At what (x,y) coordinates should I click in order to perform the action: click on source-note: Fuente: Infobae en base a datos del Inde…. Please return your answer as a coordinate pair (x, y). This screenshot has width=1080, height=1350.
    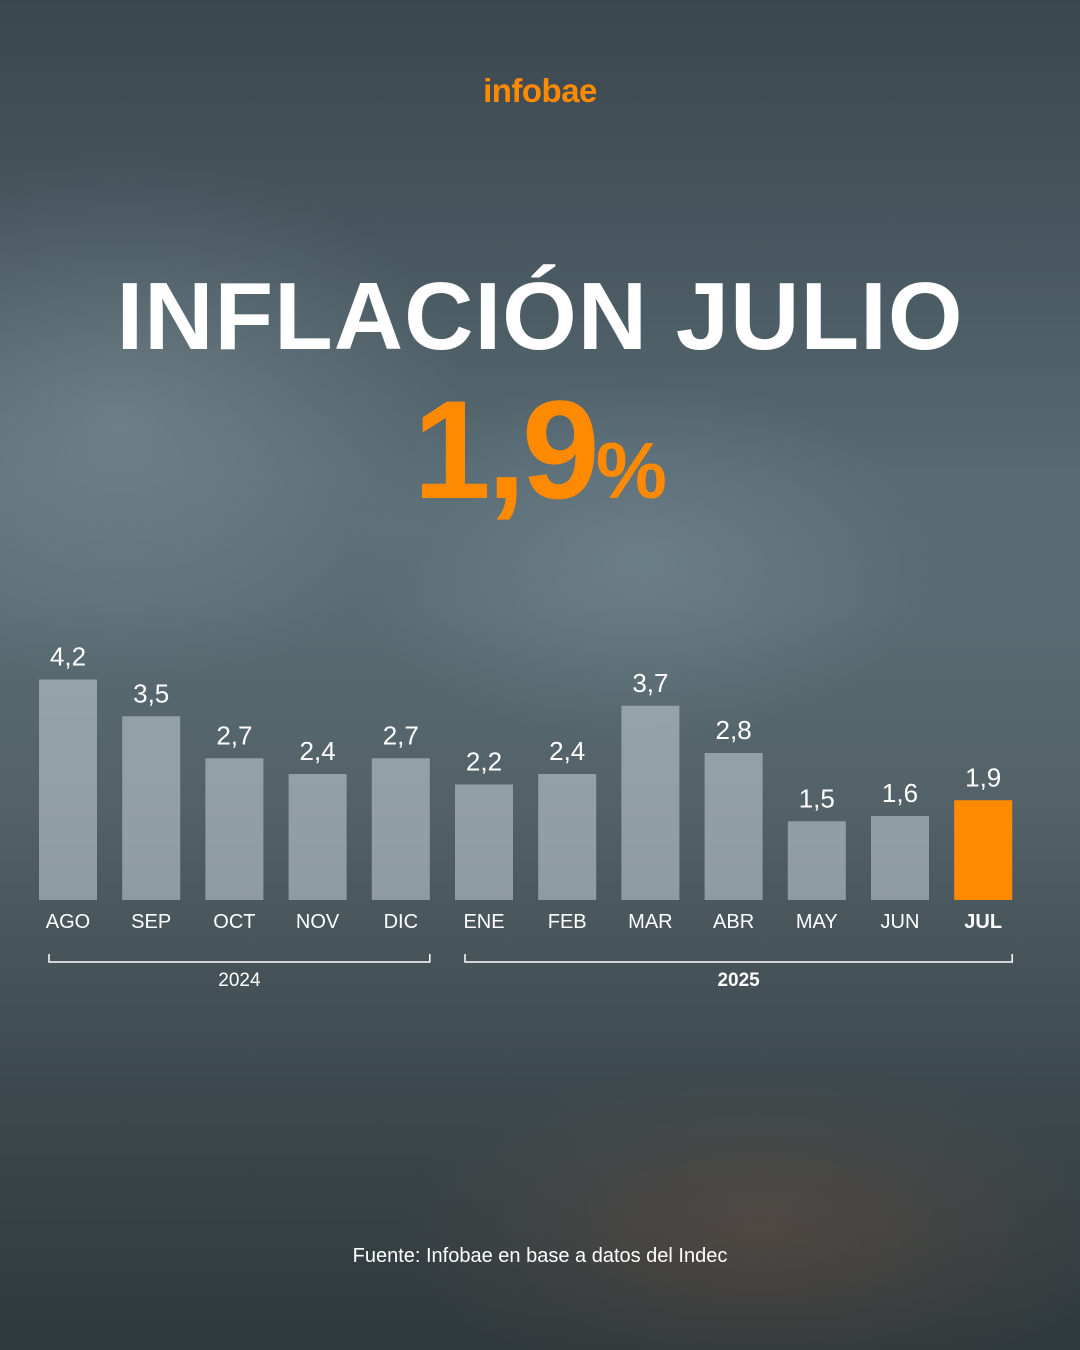
    Looking at the image, I should click on (540, 1256).